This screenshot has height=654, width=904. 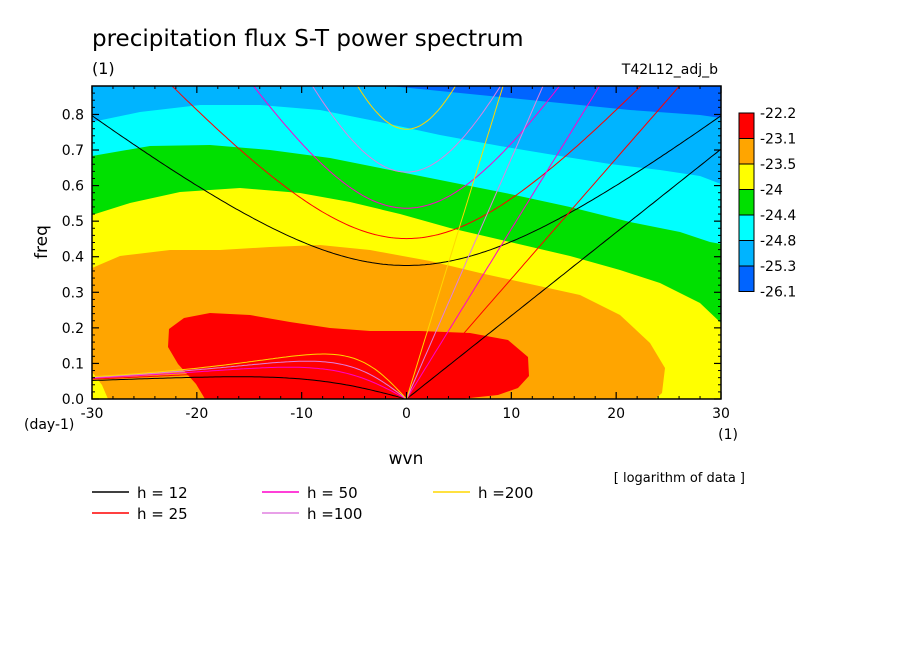 I want to click on colorbar-label: -26.1, so click(x=778, y=293).